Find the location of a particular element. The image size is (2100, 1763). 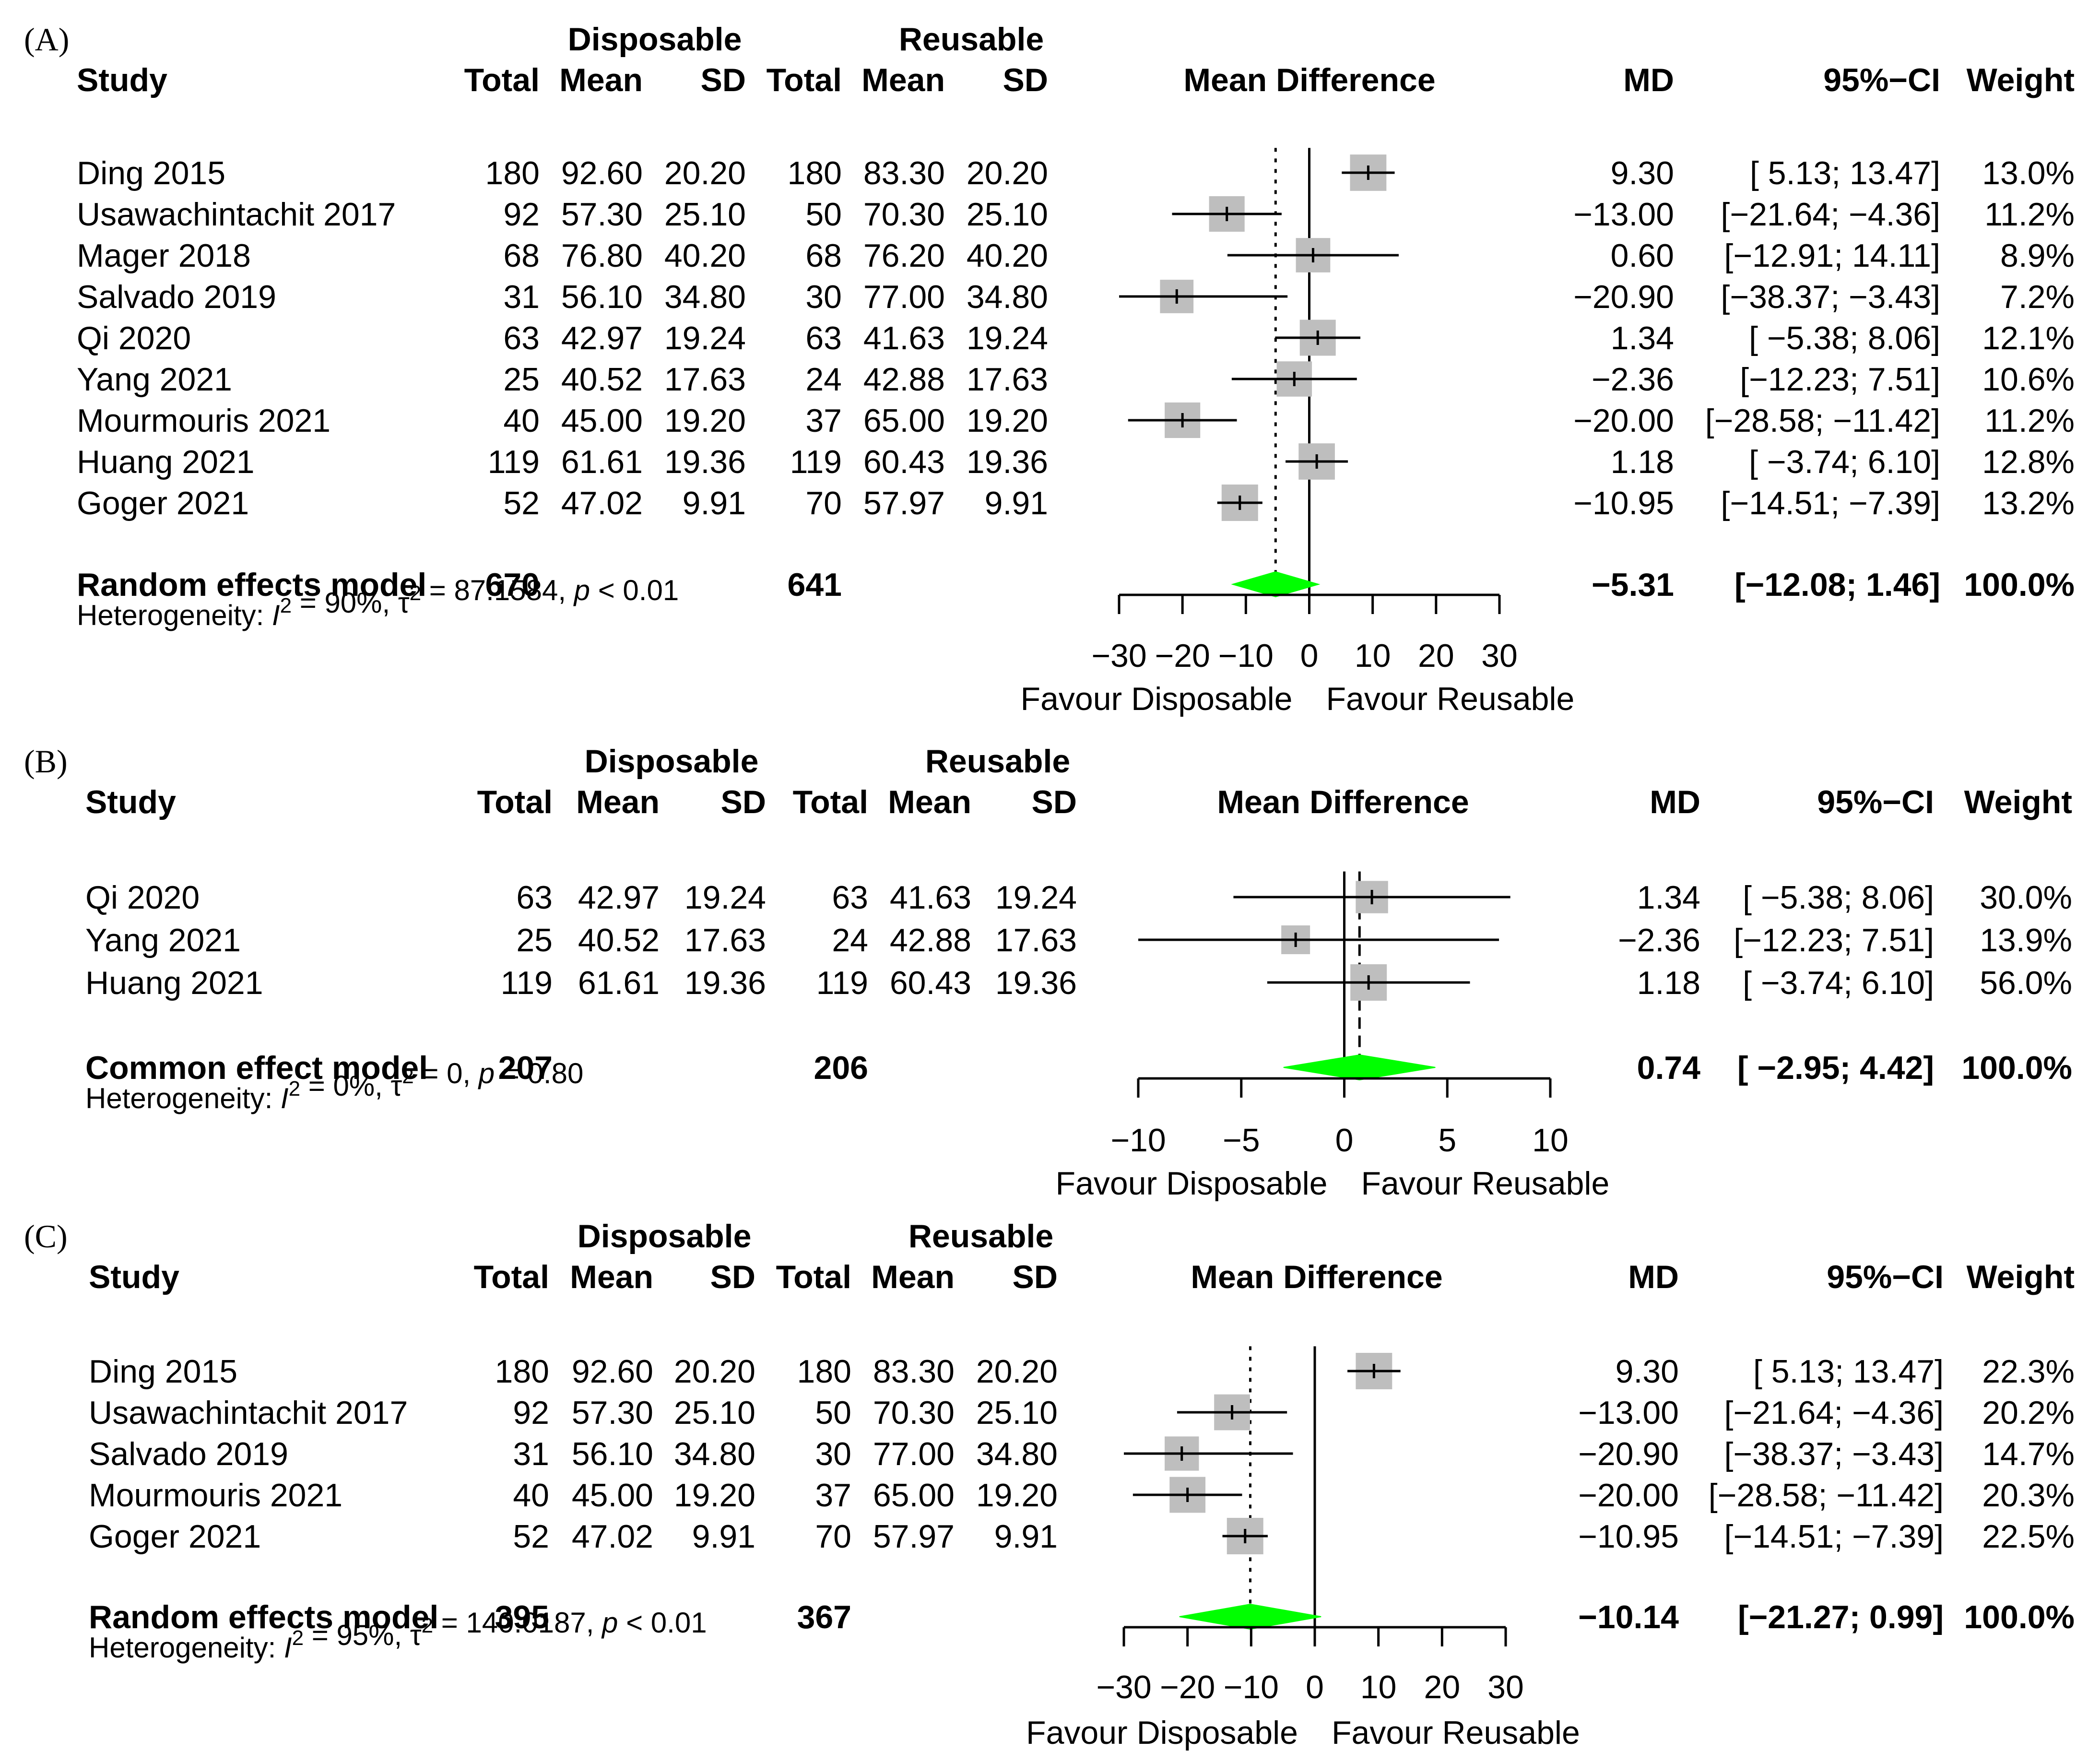

total-disposable: 180 is located at coordinates (512, 173).